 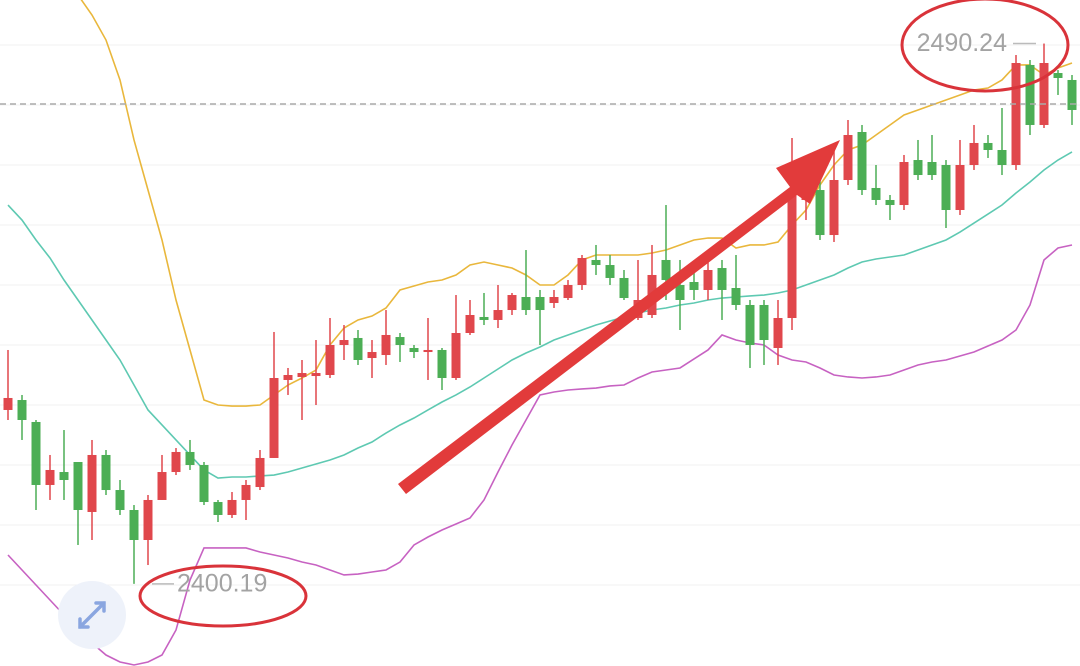 What do you see at coordinates (222, 583) in the screenshot?
I see `annotation-label: 2400.19` at bounding box center [222, 583].